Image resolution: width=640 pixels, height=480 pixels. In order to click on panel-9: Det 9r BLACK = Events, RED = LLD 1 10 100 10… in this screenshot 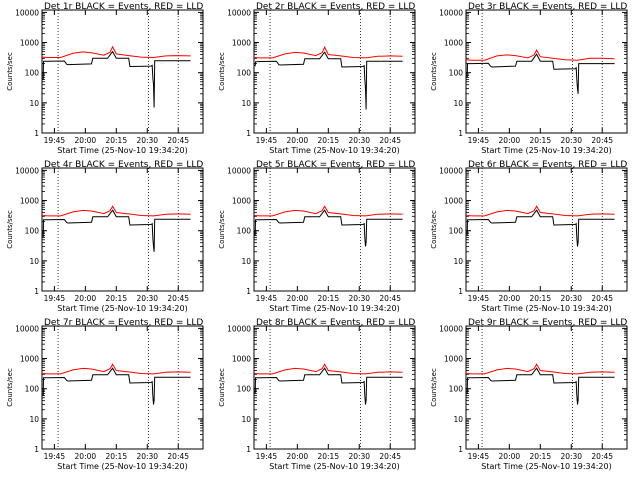, I will do `click(529, 394)`.